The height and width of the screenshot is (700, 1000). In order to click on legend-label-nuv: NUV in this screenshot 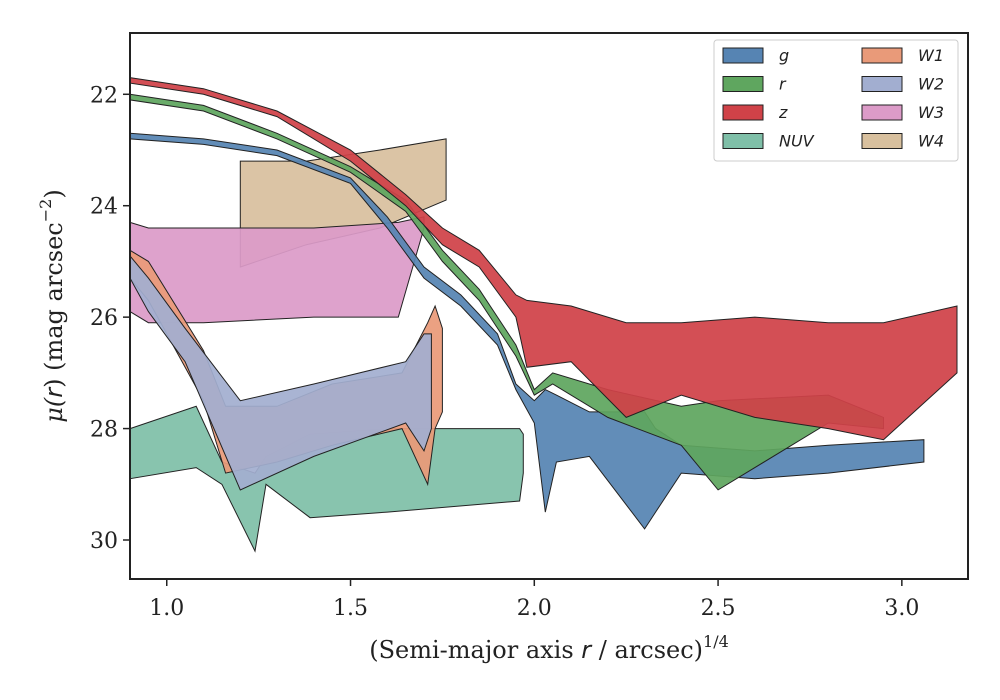, I will do `click(797, 141)`.